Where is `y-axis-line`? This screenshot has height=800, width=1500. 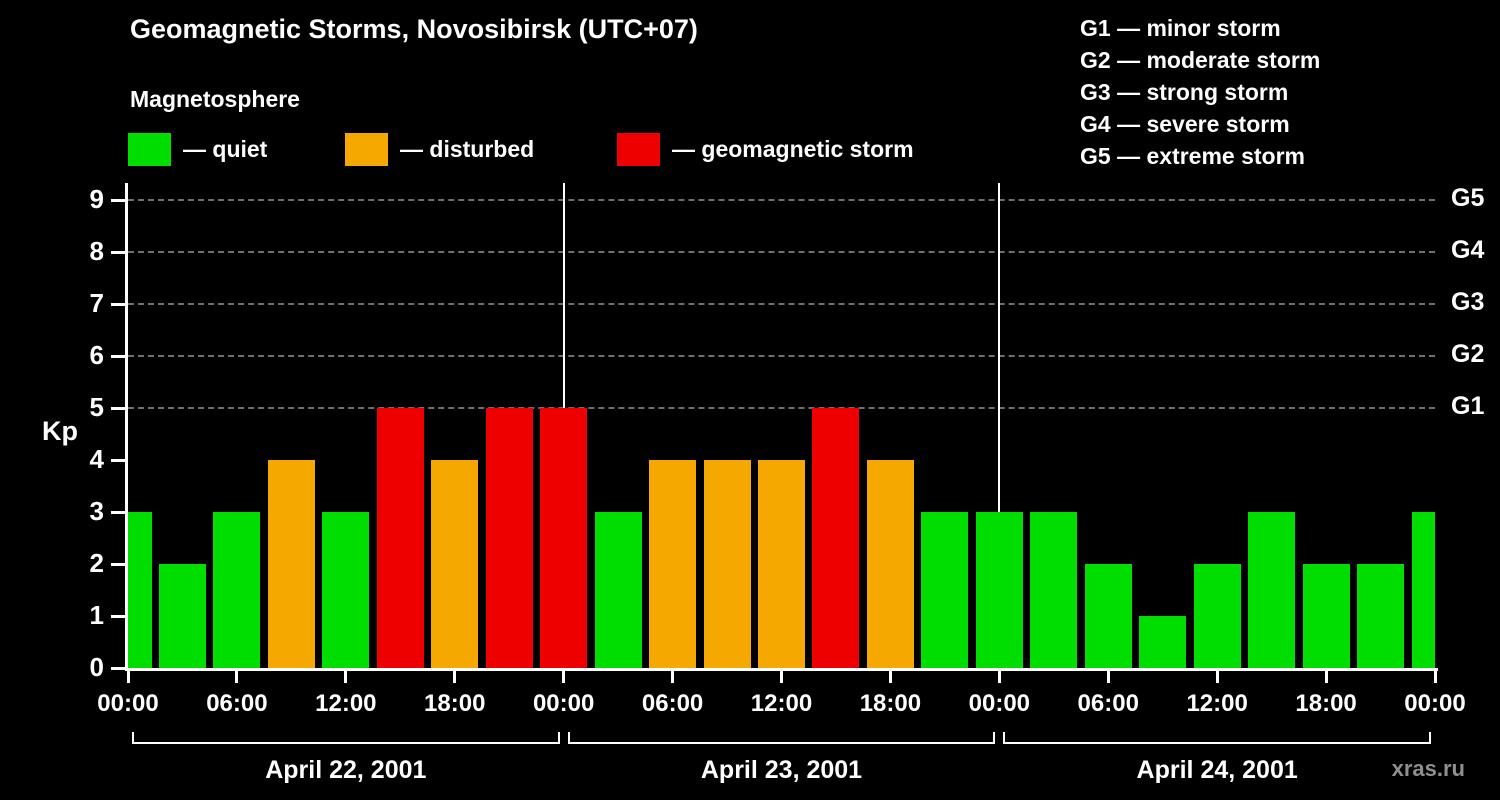
y-axis-line is located at coordinates (126, 427).